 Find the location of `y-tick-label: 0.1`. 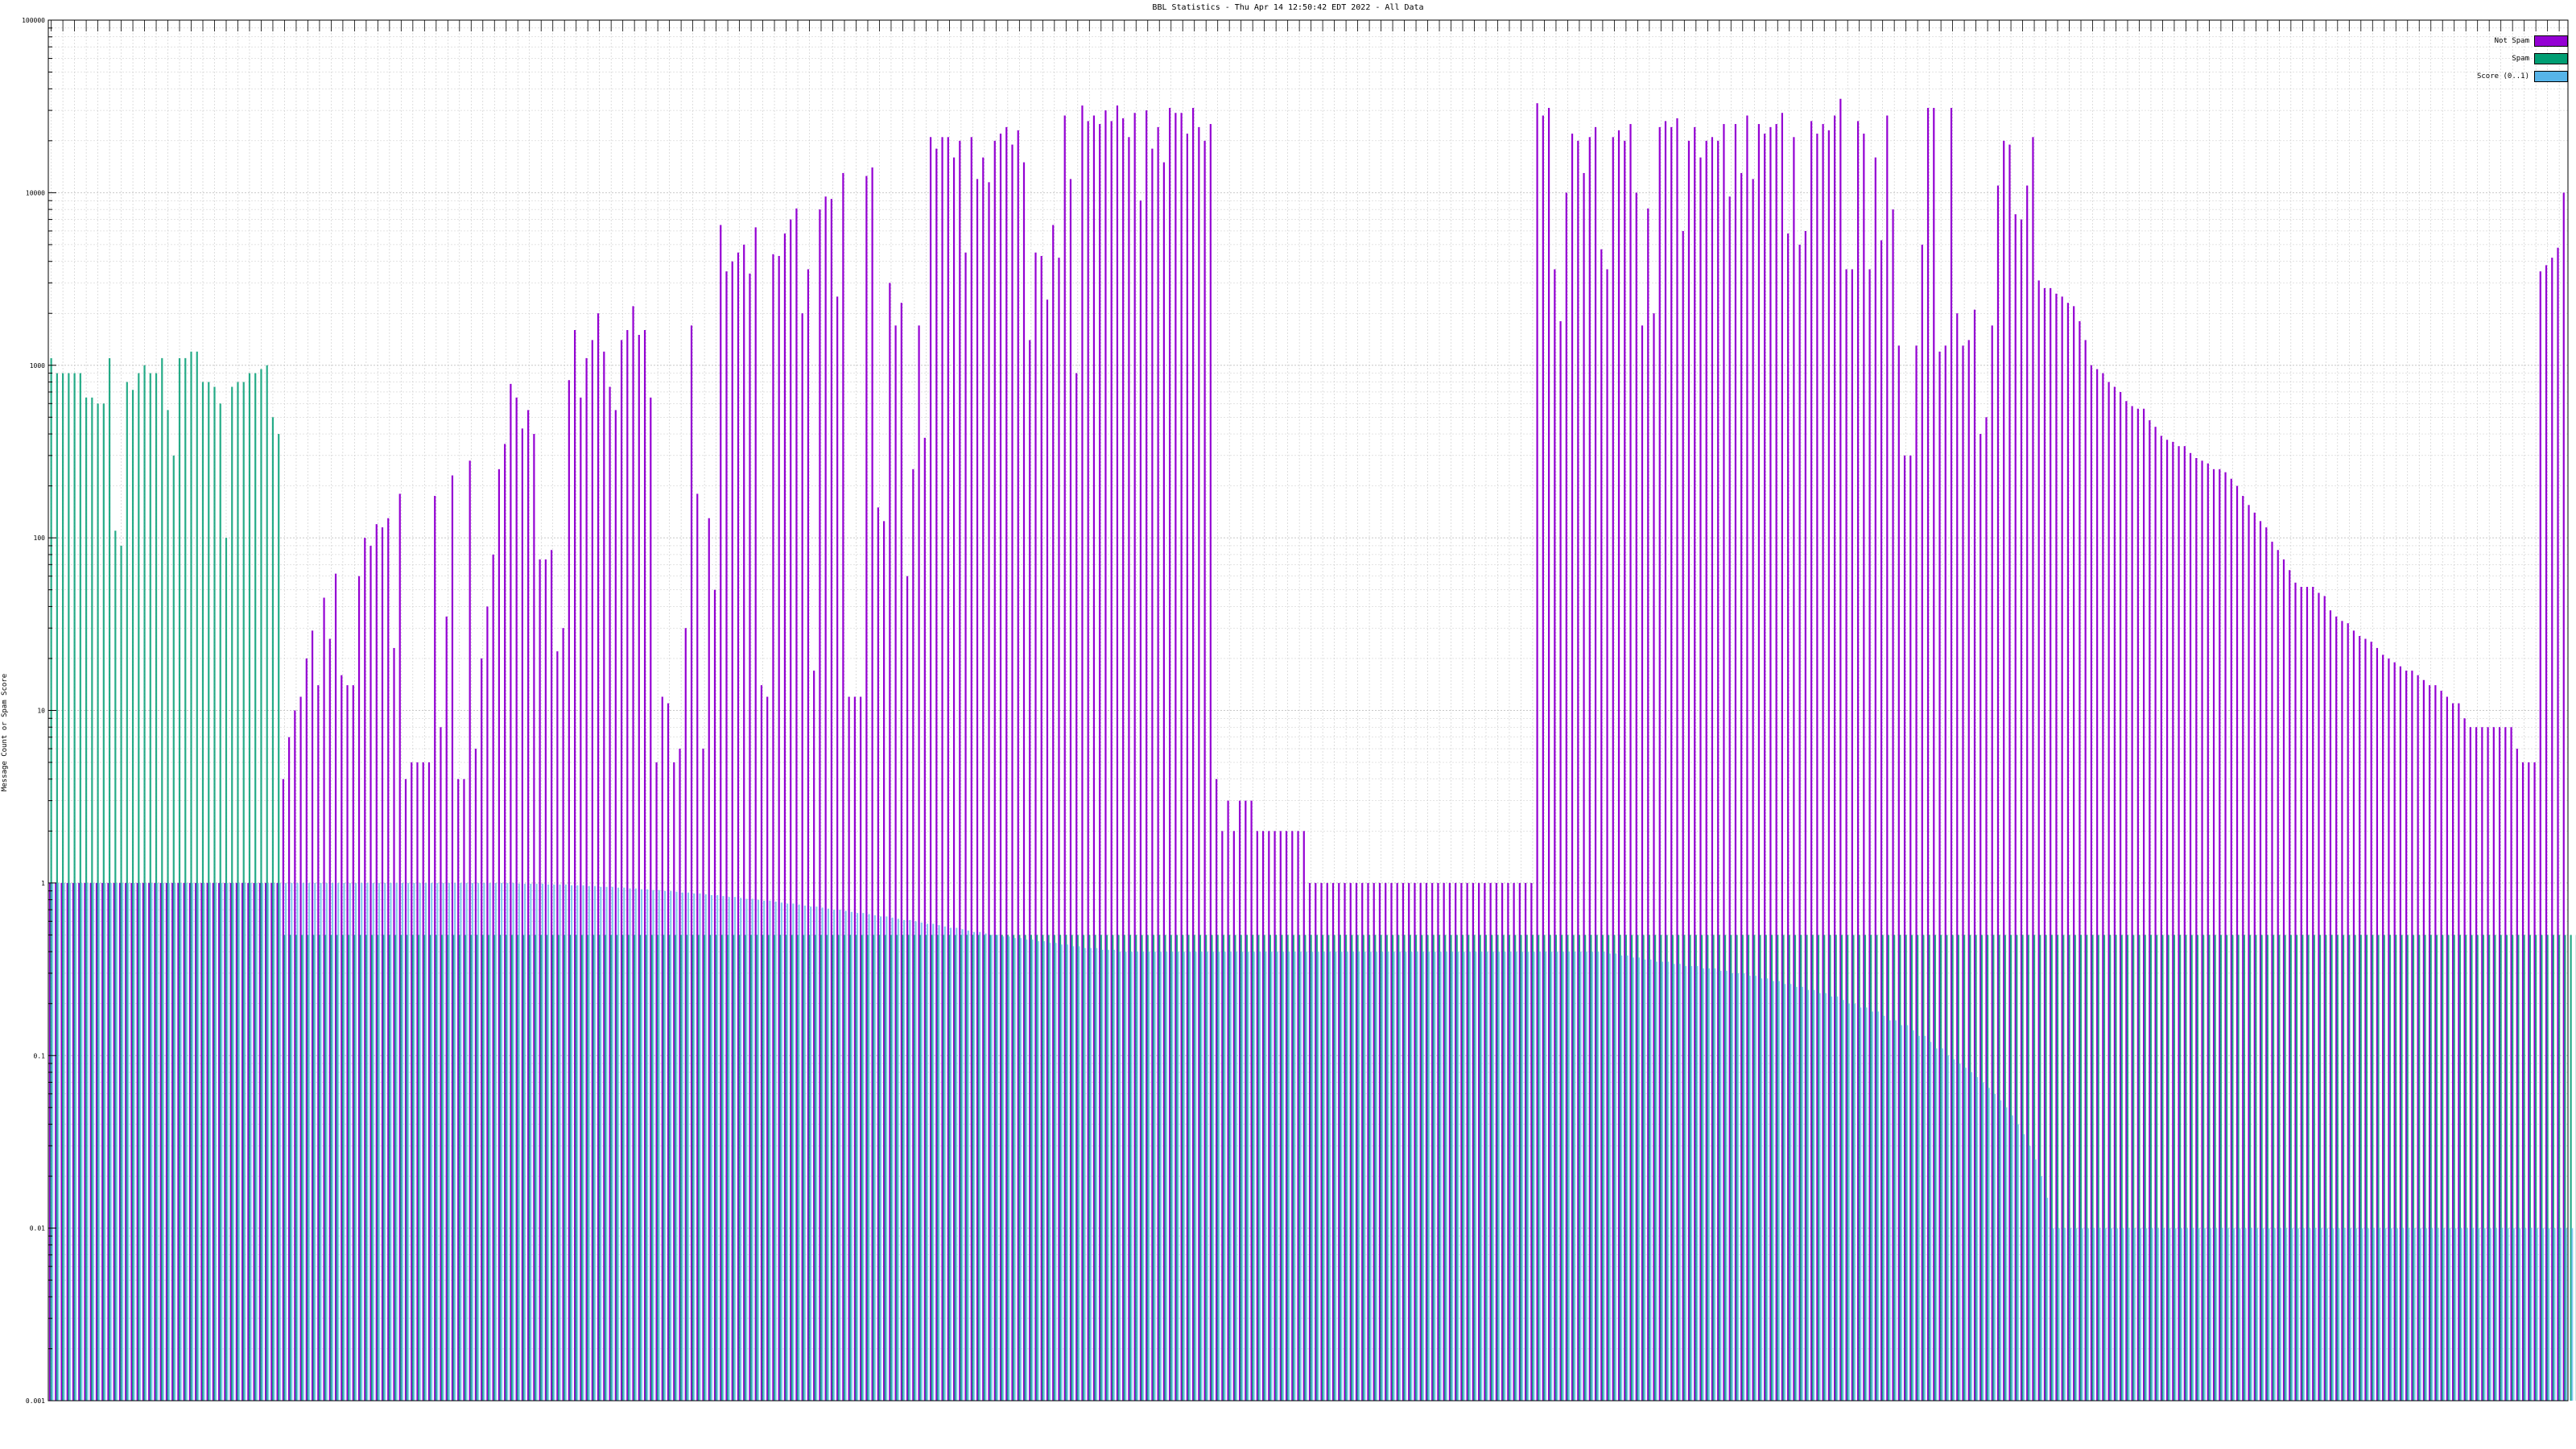

y-tick-label: 0.1 is located at coordinates (40, 1055).